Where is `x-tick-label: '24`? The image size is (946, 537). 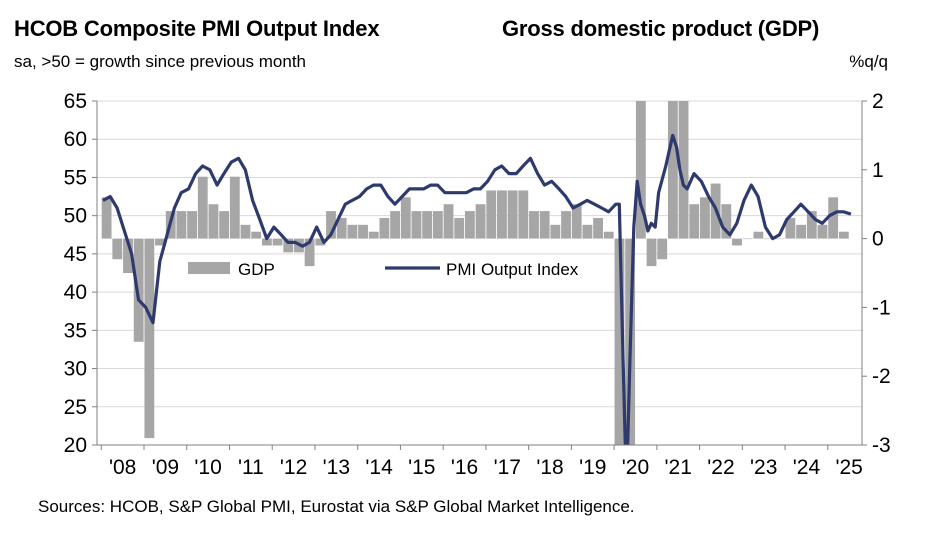 x-tick-label: '24 is located at coordinates (807, 467).